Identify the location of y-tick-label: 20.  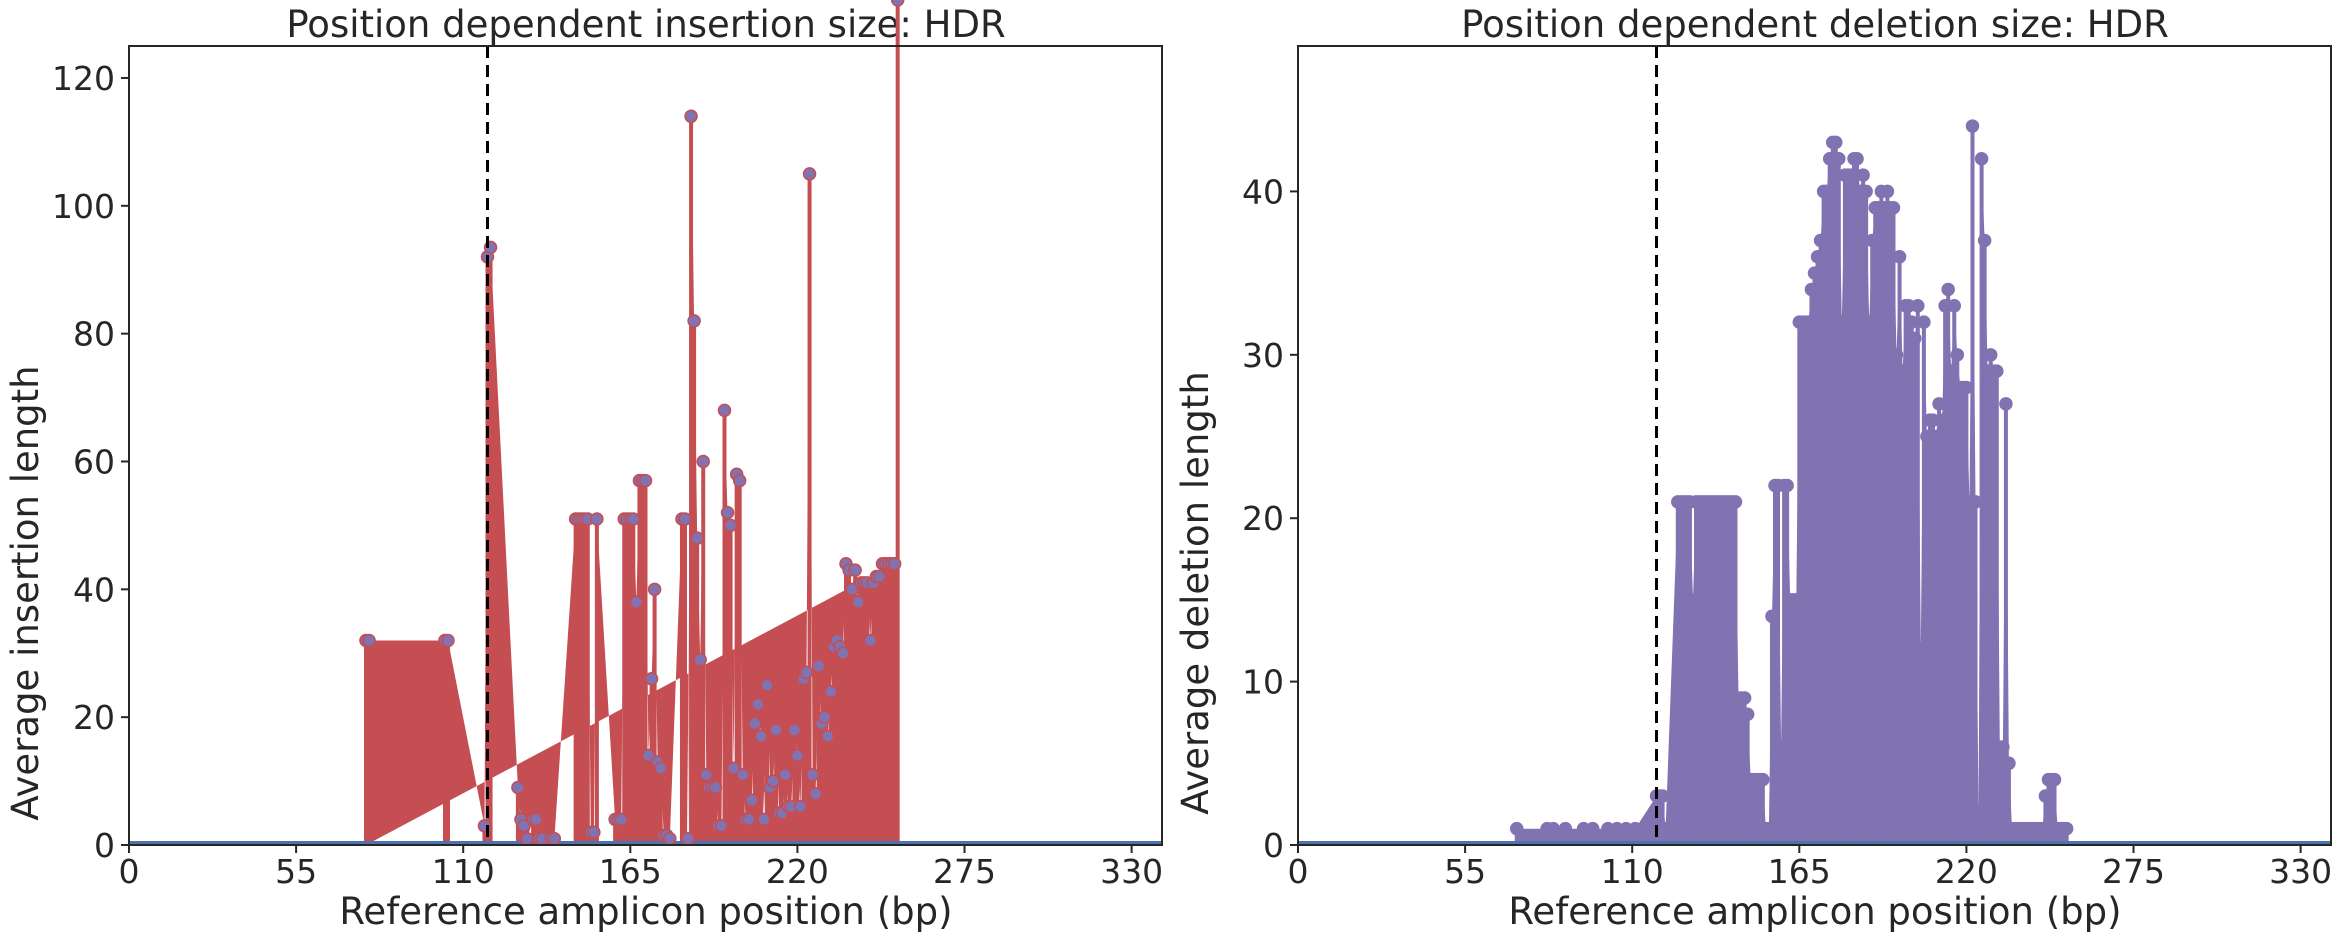
(1263, 518).